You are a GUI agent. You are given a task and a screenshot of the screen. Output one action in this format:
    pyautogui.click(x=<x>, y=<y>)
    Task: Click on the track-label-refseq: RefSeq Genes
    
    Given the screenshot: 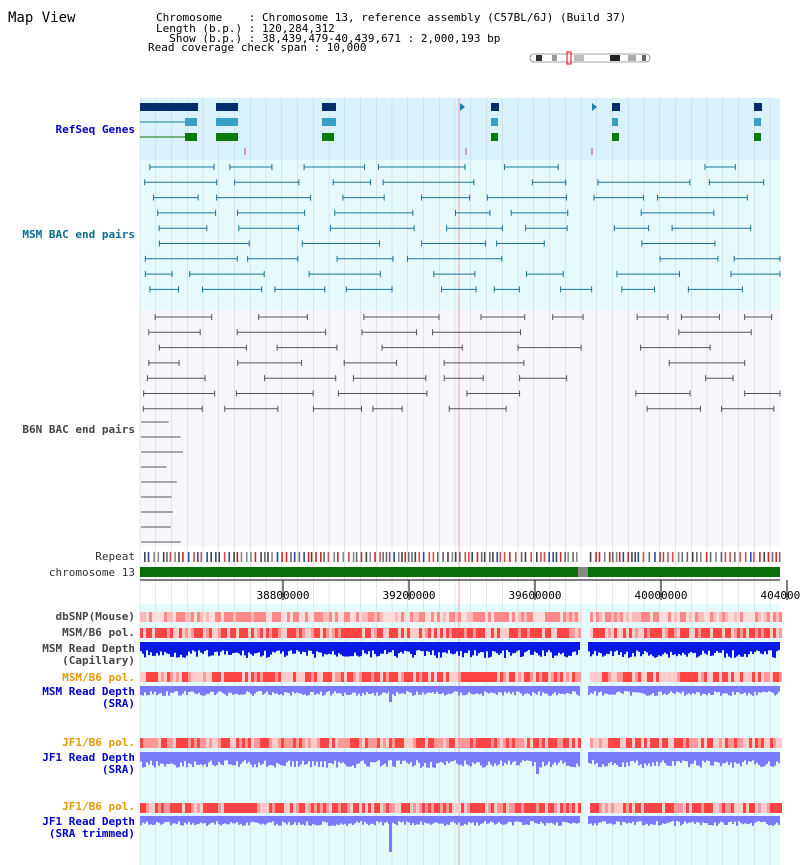 What is the action you would take?
    pyautogui.click(x=95, y=129)
    